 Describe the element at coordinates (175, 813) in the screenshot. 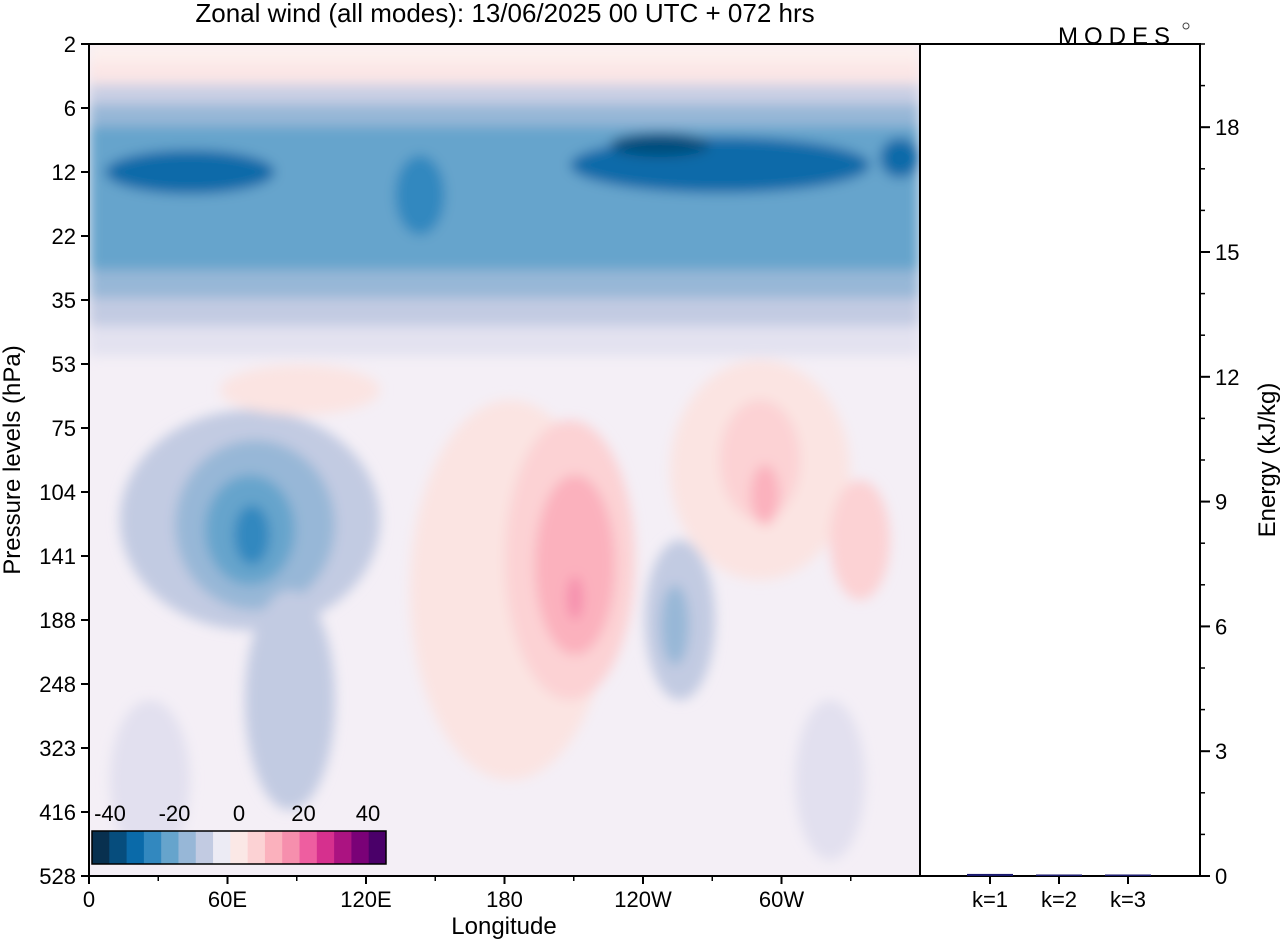

I see `colorbar-tick-label: -20` at that location.